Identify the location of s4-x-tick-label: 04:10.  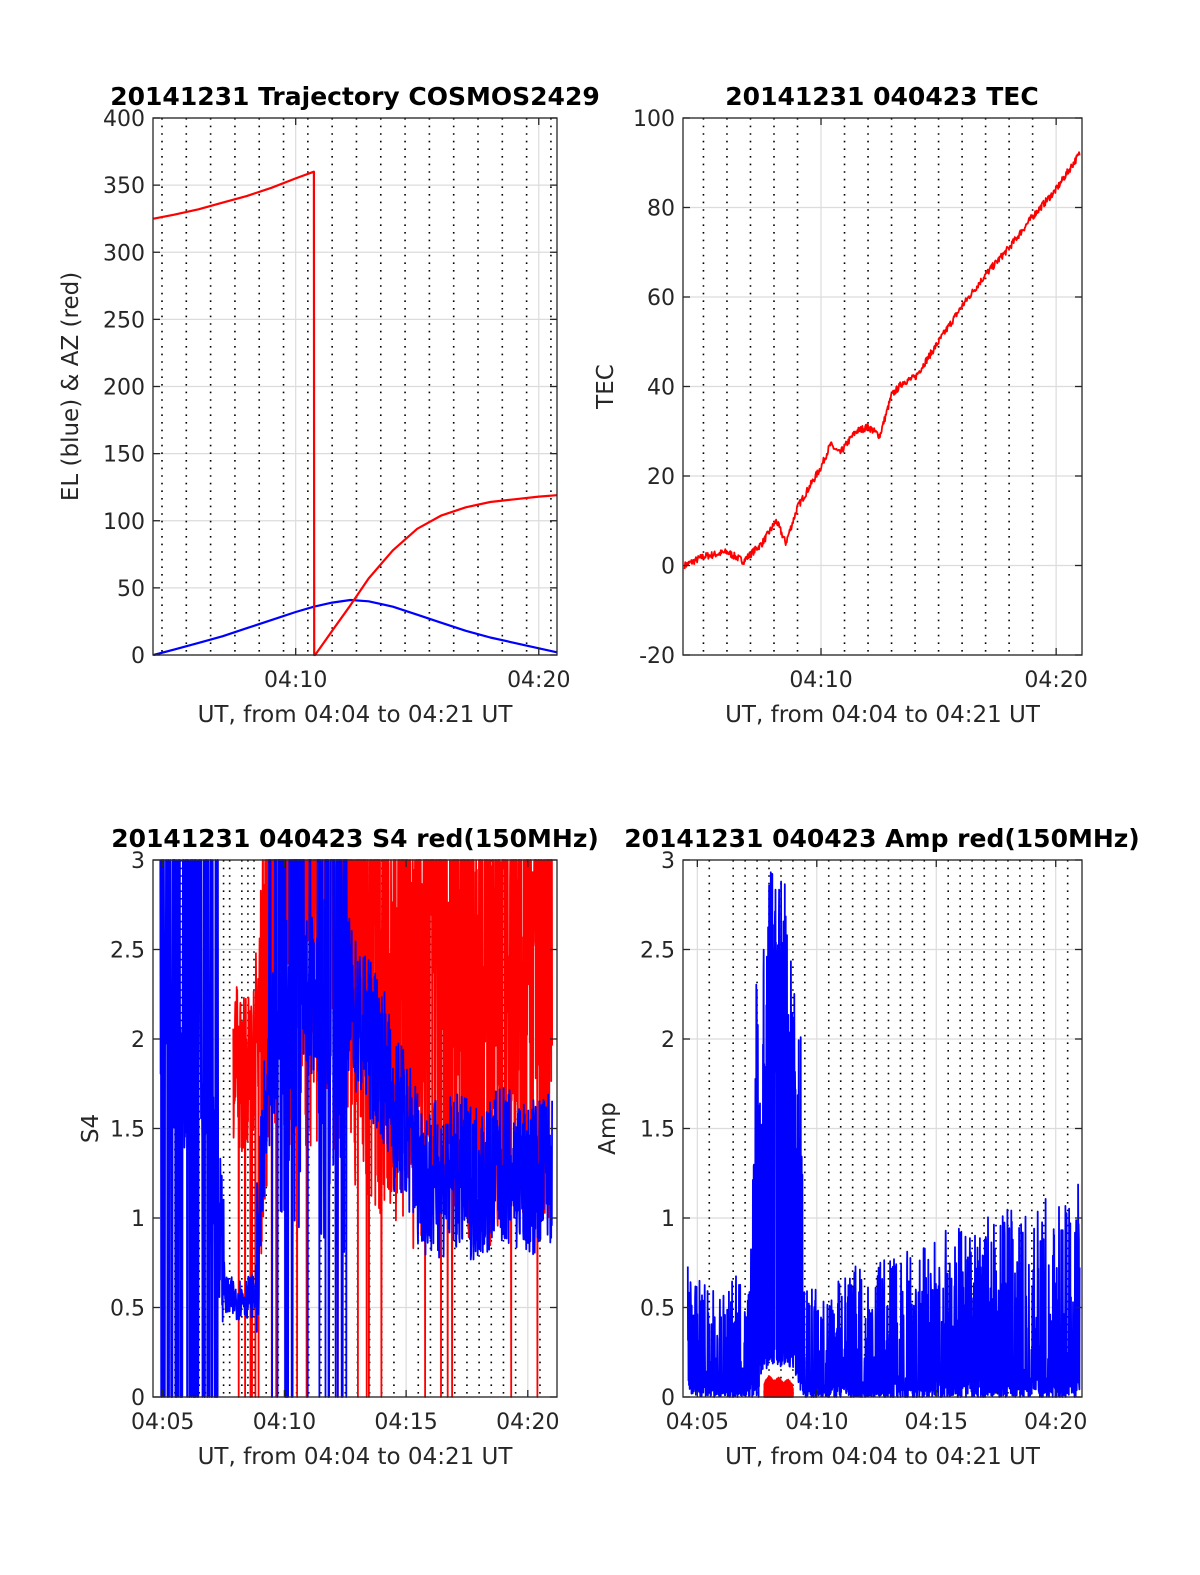
(284, 1422).